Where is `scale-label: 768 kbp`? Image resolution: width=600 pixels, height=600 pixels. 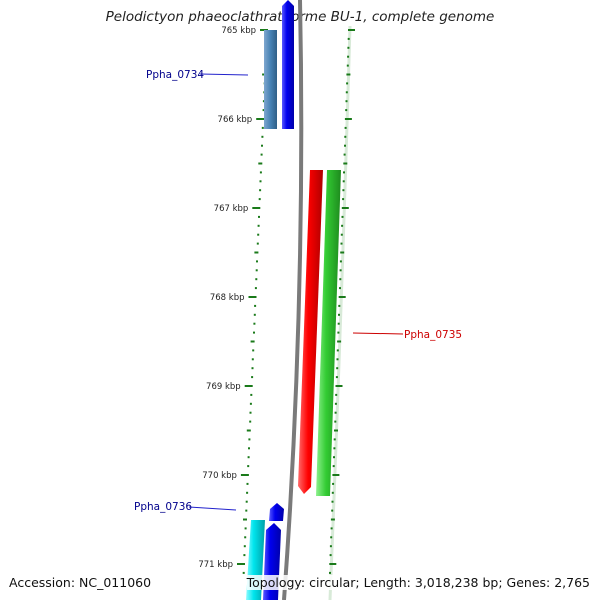
scale-label: 768 kbp is located at coordinates (227, 298).